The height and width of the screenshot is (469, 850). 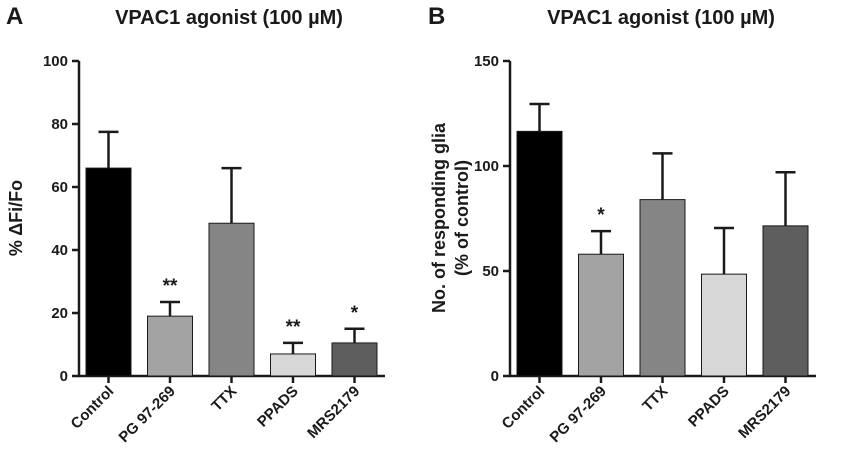 What do you see at coordinates (486, 61) in the screenshot?
I see `y-tick-label: 150` at bounding box center [486, 61].